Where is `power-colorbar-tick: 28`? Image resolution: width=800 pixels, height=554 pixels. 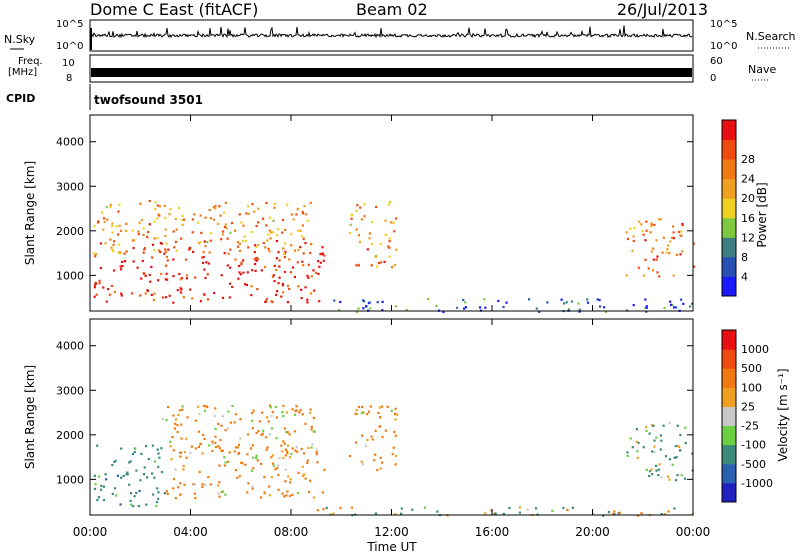 power-colorbar-tick: 28 is located at coordinates (748, 159).